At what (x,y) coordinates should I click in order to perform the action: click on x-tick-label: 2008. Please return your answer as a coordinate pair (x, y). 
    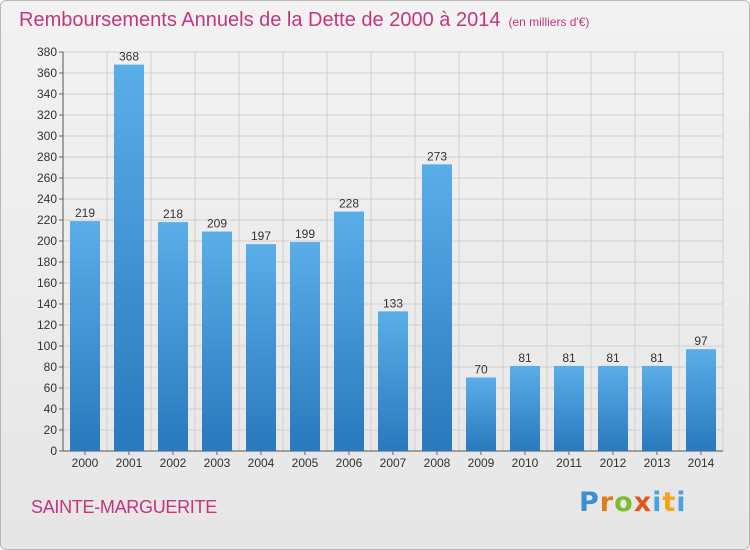
    Looking at the image, I should click on (437, 463).